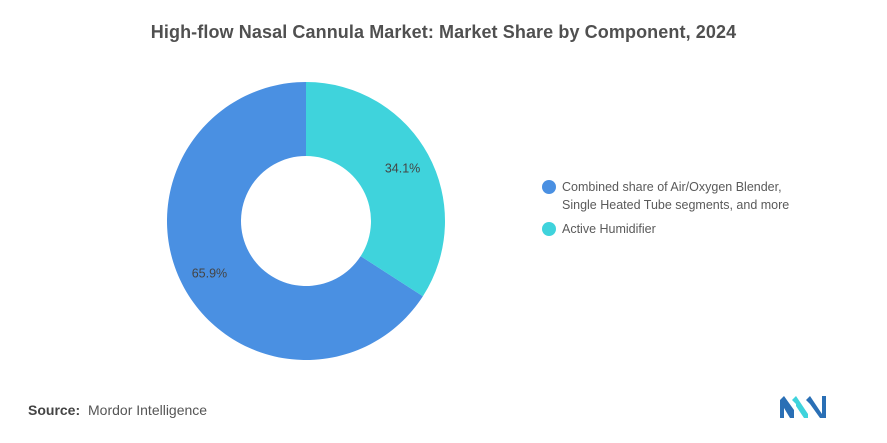 This screenshot has height=443, width=887. I want to click on slice-label-active-humidifier: 34.1%, so click(402, 168).